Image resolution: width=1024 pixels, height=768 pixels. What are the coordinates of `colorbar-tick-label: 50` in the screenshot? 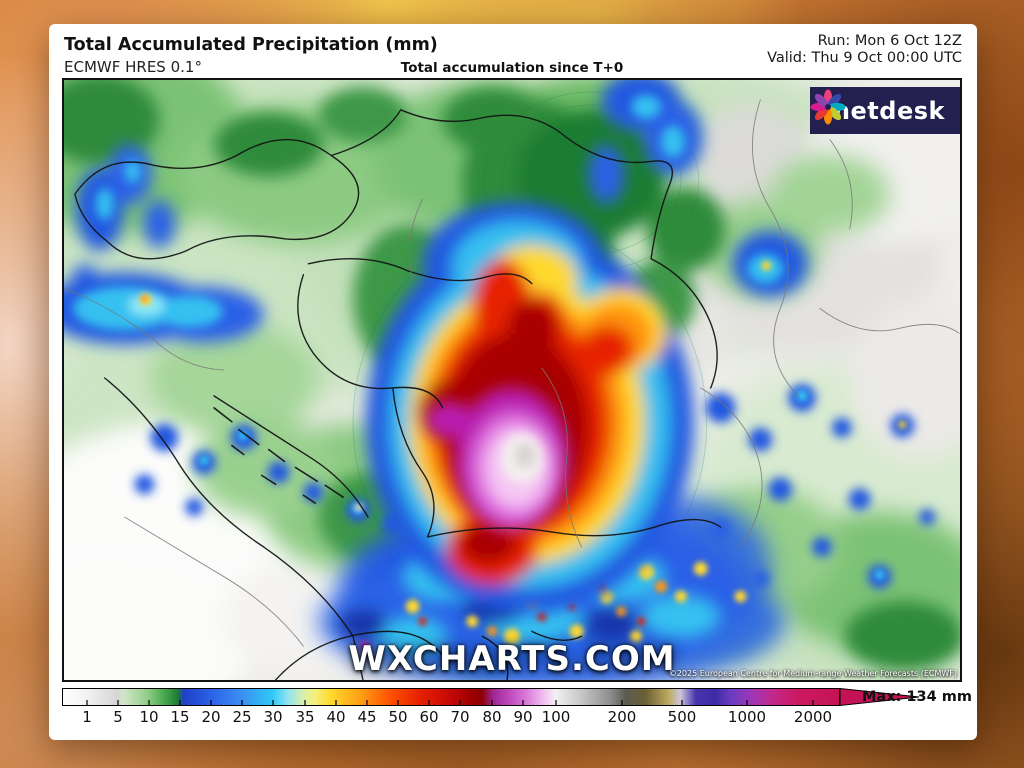 It's located at (398, 717).